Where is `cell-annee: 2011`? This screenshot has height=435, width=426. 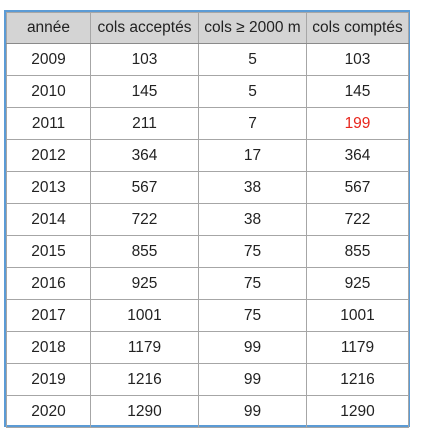
cell-annee: 2011 is located at coordinates (48, 123).